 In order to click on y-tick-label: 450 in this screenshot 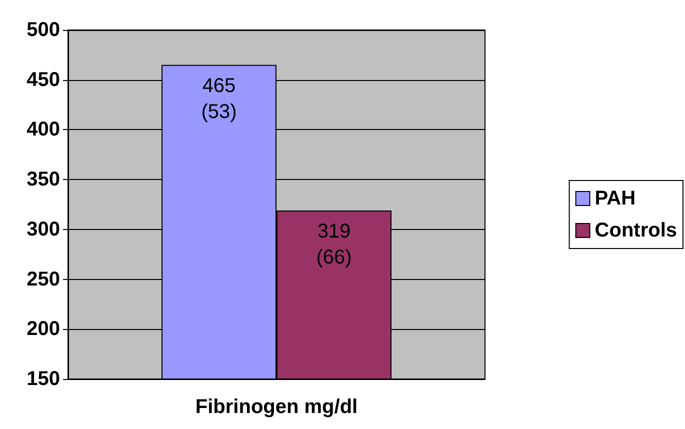, I will do `click(43, 79)`.